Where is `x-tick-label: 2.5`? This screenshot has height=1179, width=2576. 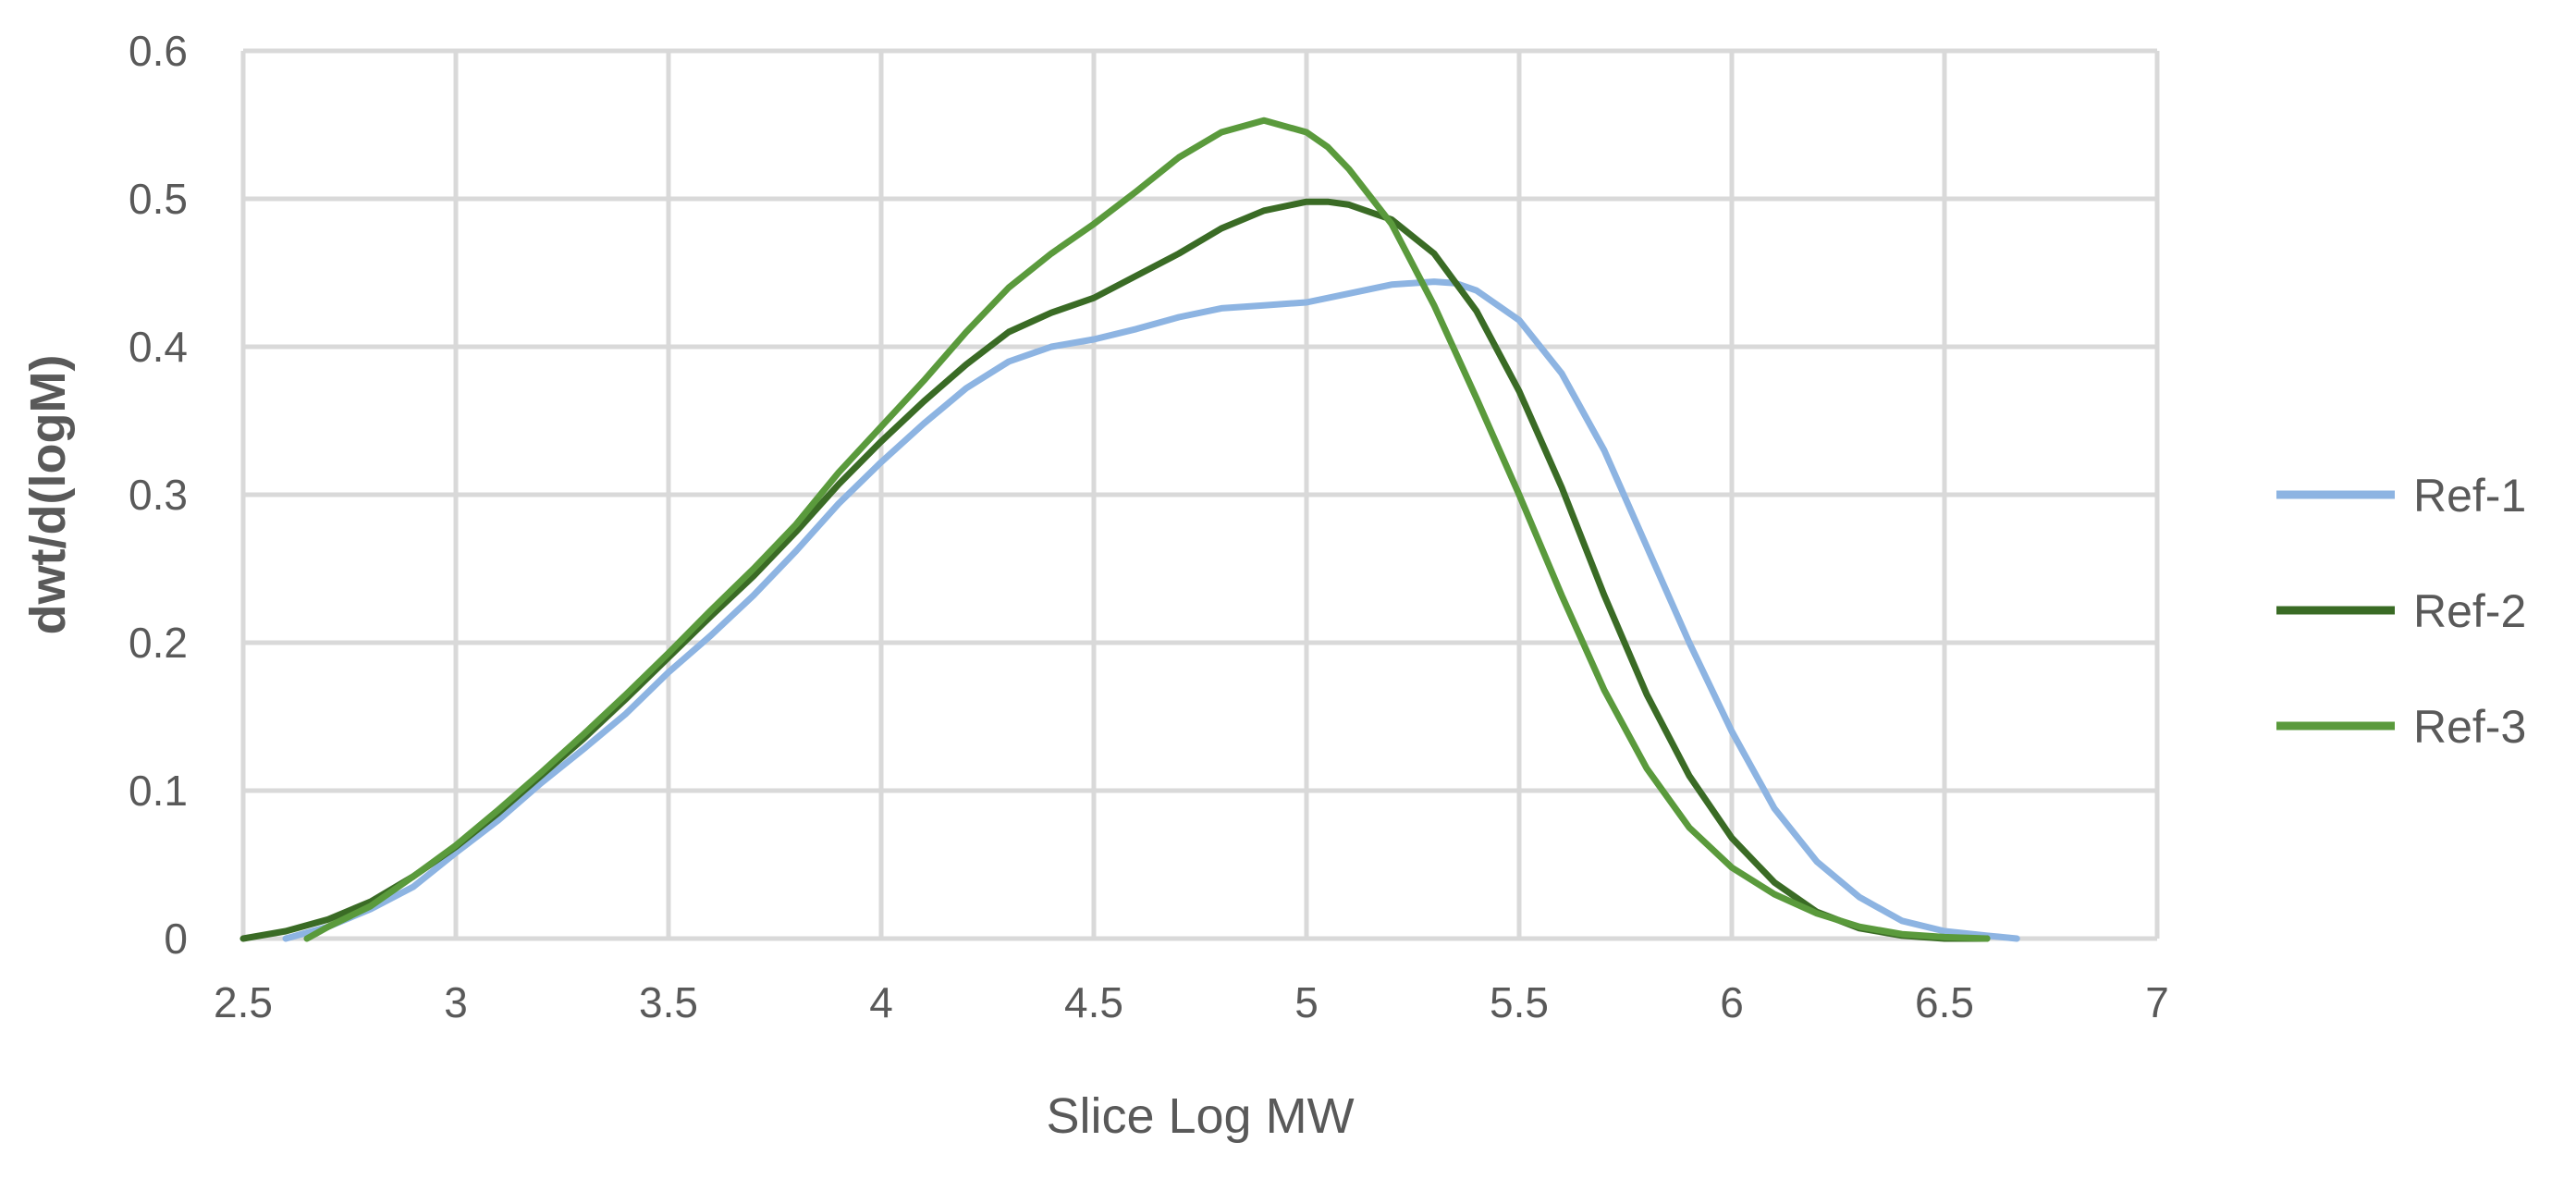 x-tick-label: 2.5 is located at coordinates (243, 1002).